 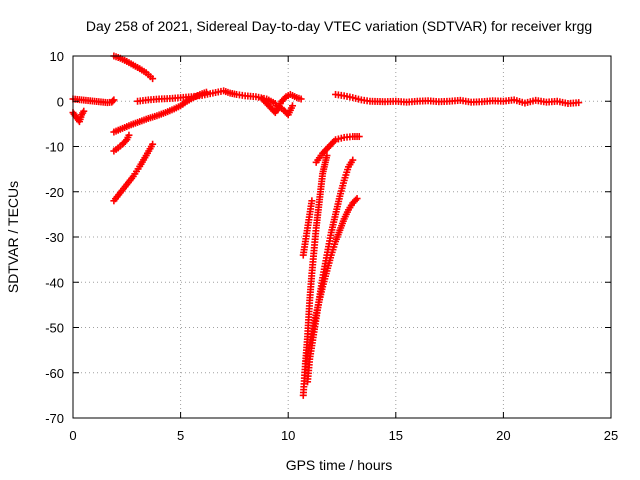 I want to click on y-tick-label: 0, so click(x=60, y=101).